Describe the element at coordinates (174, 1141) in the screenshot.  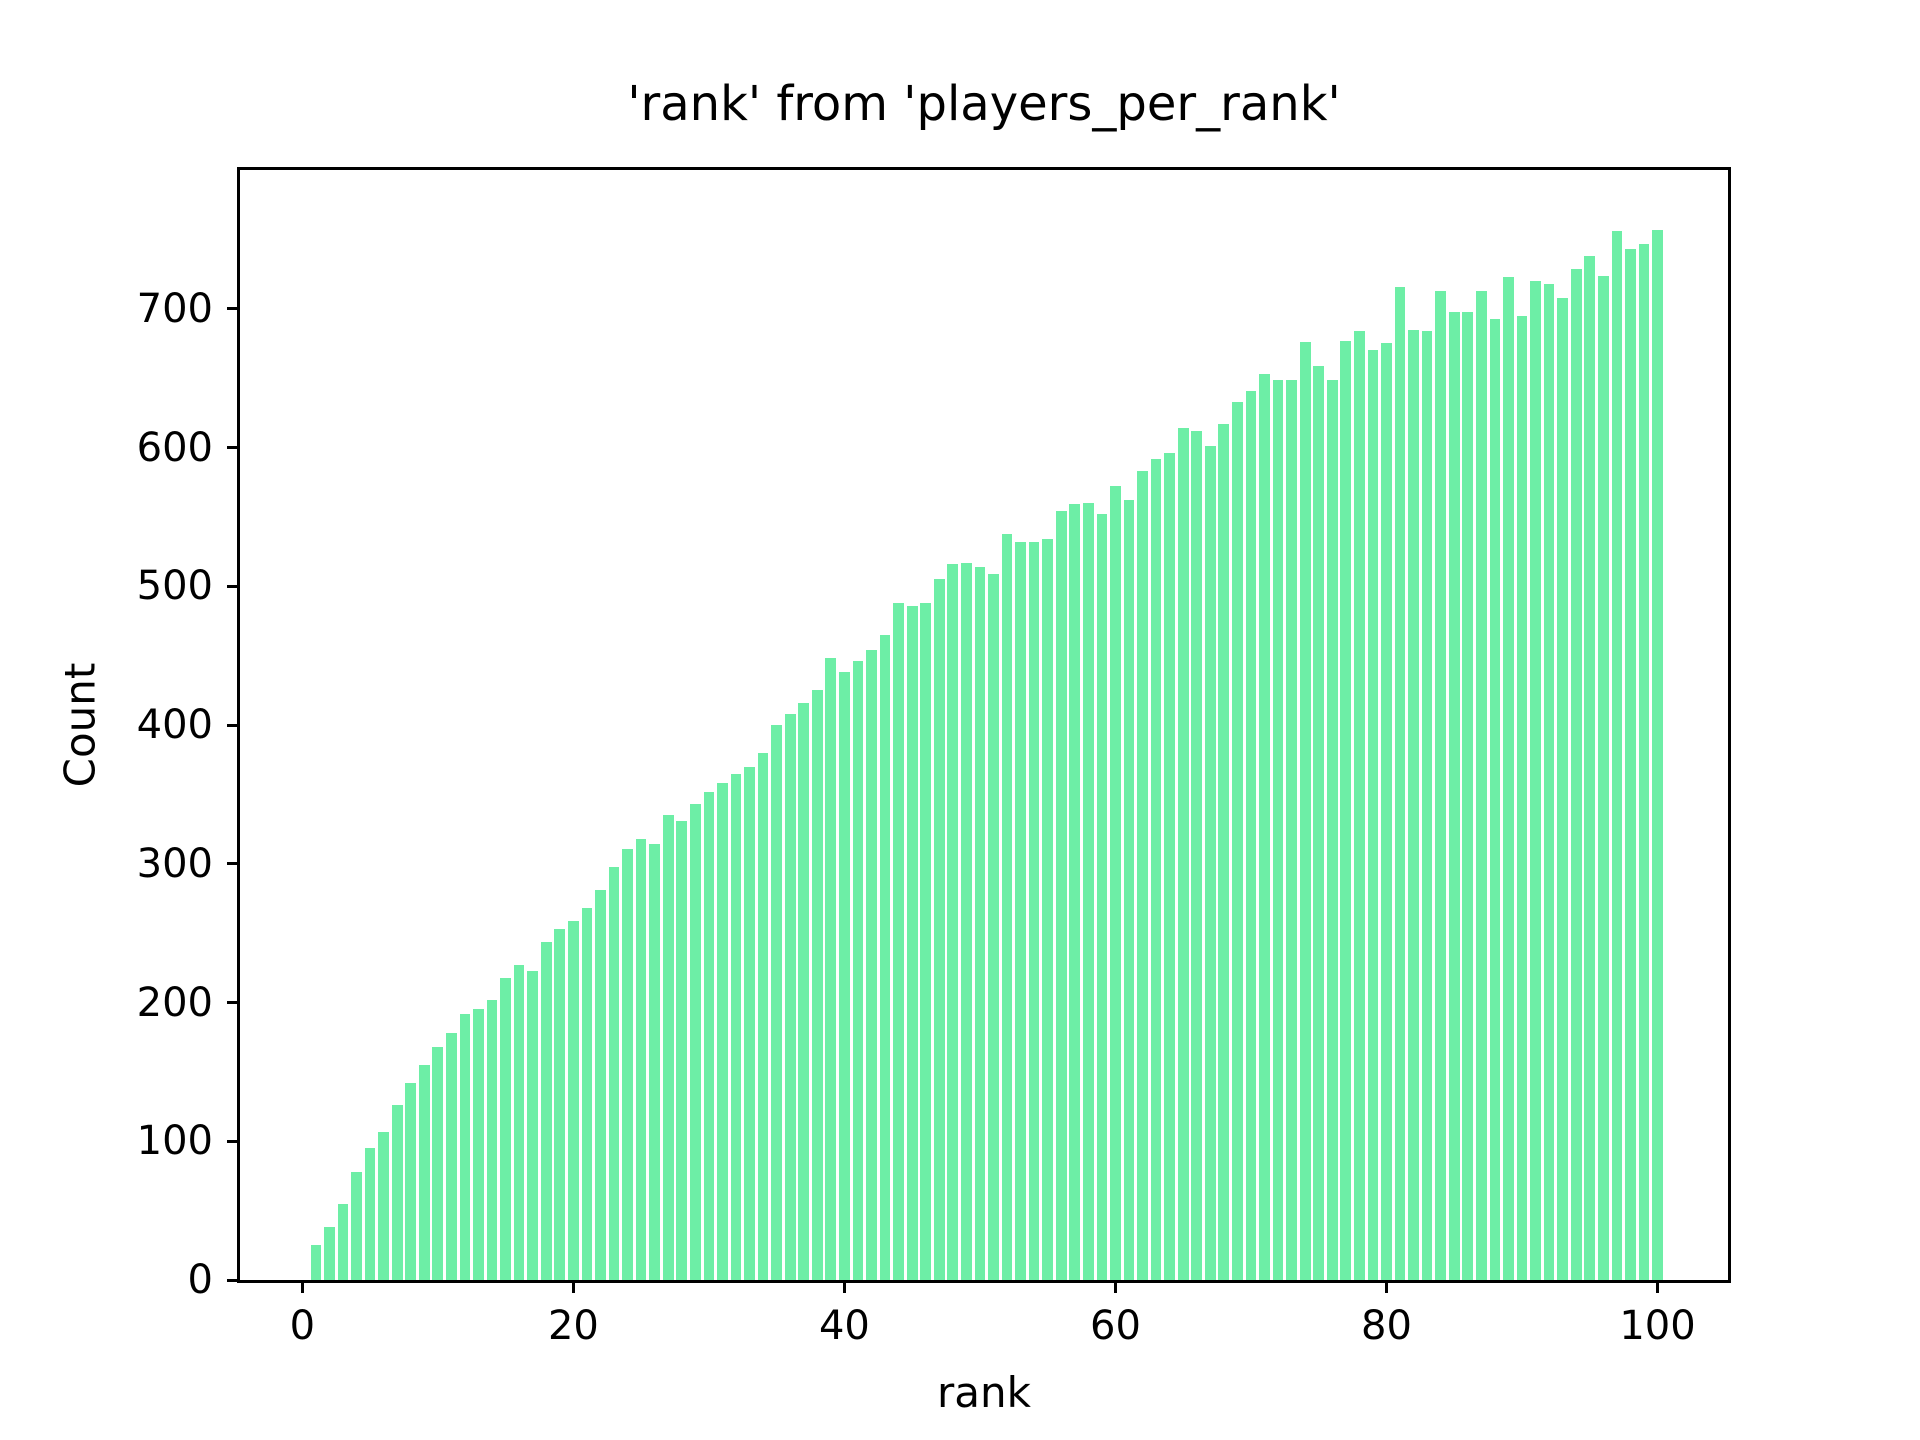
I see `y-tick-label-100: 100` at that location.